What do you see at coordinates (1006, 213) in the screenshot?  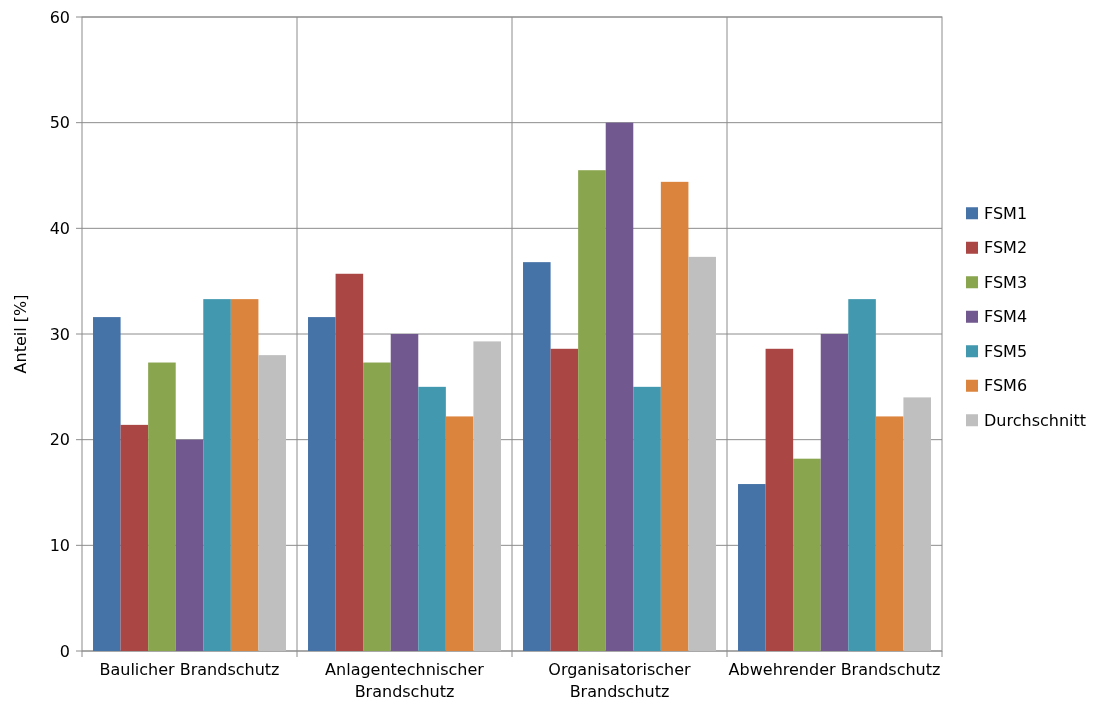 I see `legend-label: FSM1` at bounding box center [1006, 213].